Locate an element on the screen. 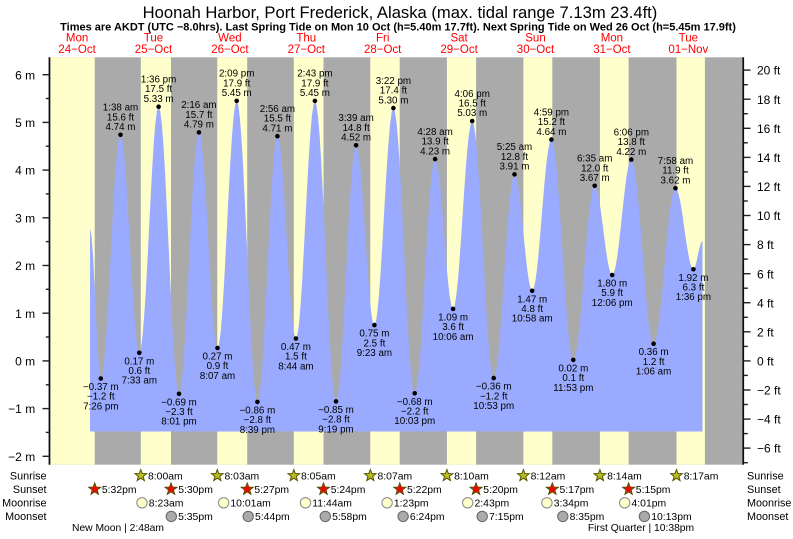 The height and width of the screenshot is (539, 793). svg-text: Sunset is located at coordinates (30, 490).